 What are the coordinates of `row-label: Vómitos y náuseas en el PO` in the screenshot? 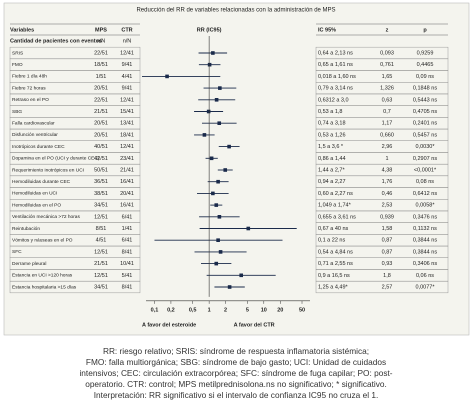 It's located at (42, 240).